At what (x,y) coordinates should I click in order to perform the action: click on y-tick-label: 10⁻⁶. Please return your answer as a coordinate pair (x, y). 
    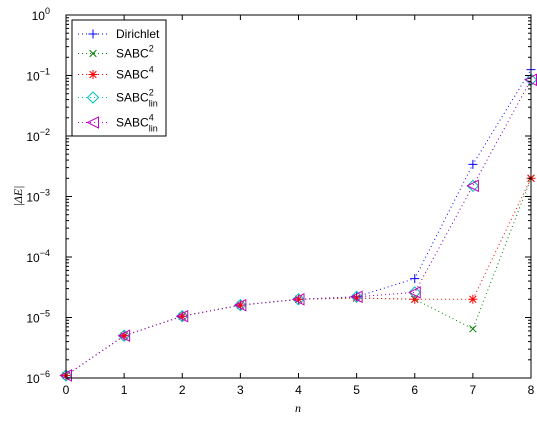
    Looking at the image, I should click on (38, 377).